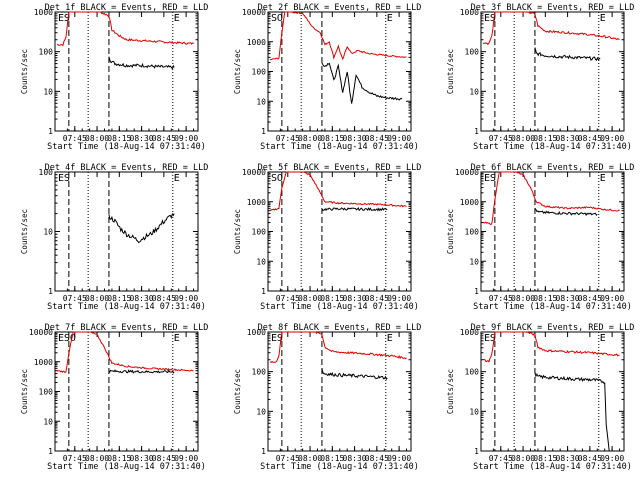 The height and width of the screenshot is (480, 640). Describe the element at coordinates (553, 8) in the screenshot. I see `panel-title: Det 3f BLACK = Events, RED = LLD` at that location.